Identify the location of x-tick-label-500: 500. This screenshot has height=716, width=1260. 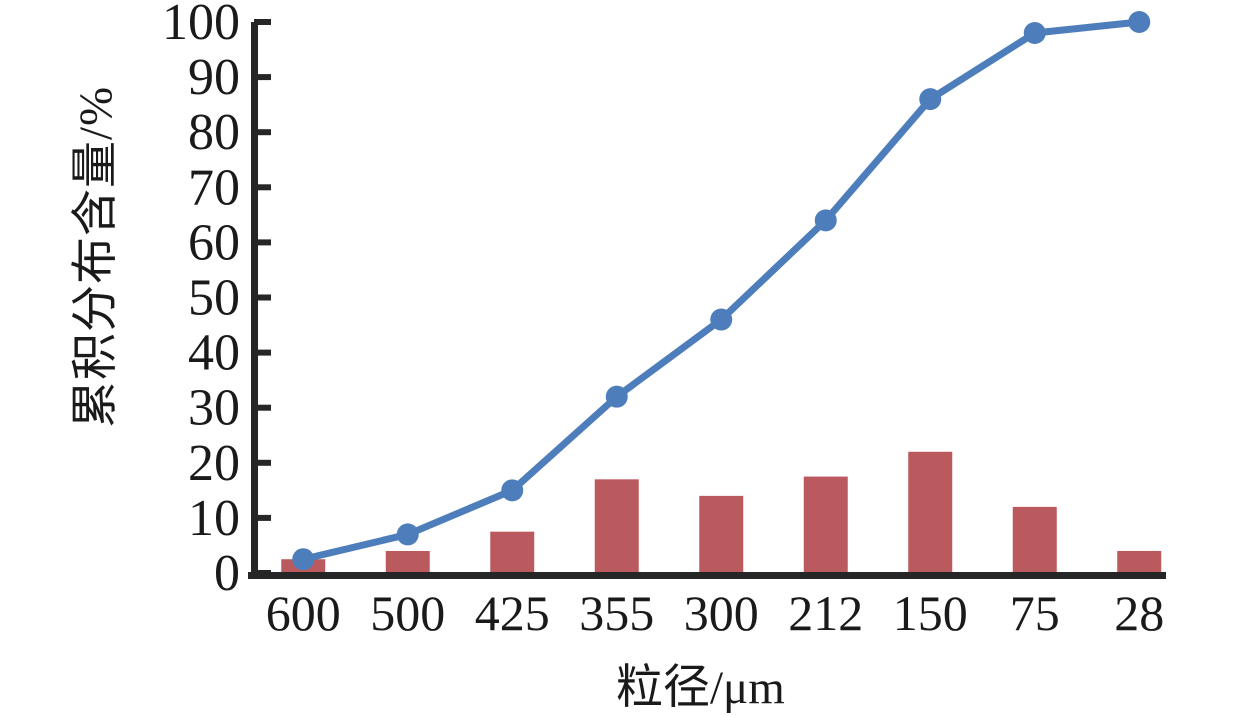
(407, 613).